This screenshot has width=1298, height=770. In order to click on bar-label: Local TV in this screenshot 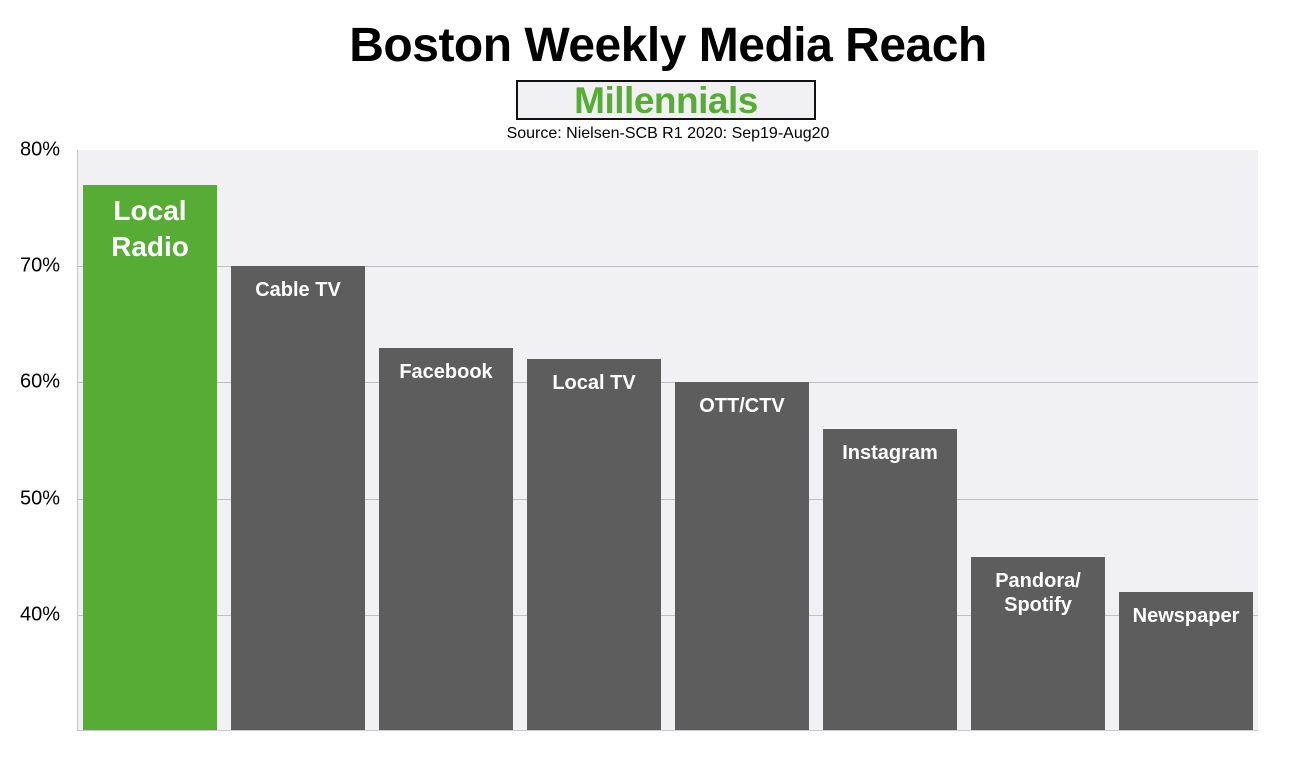, I will do `click(594, 383)`.